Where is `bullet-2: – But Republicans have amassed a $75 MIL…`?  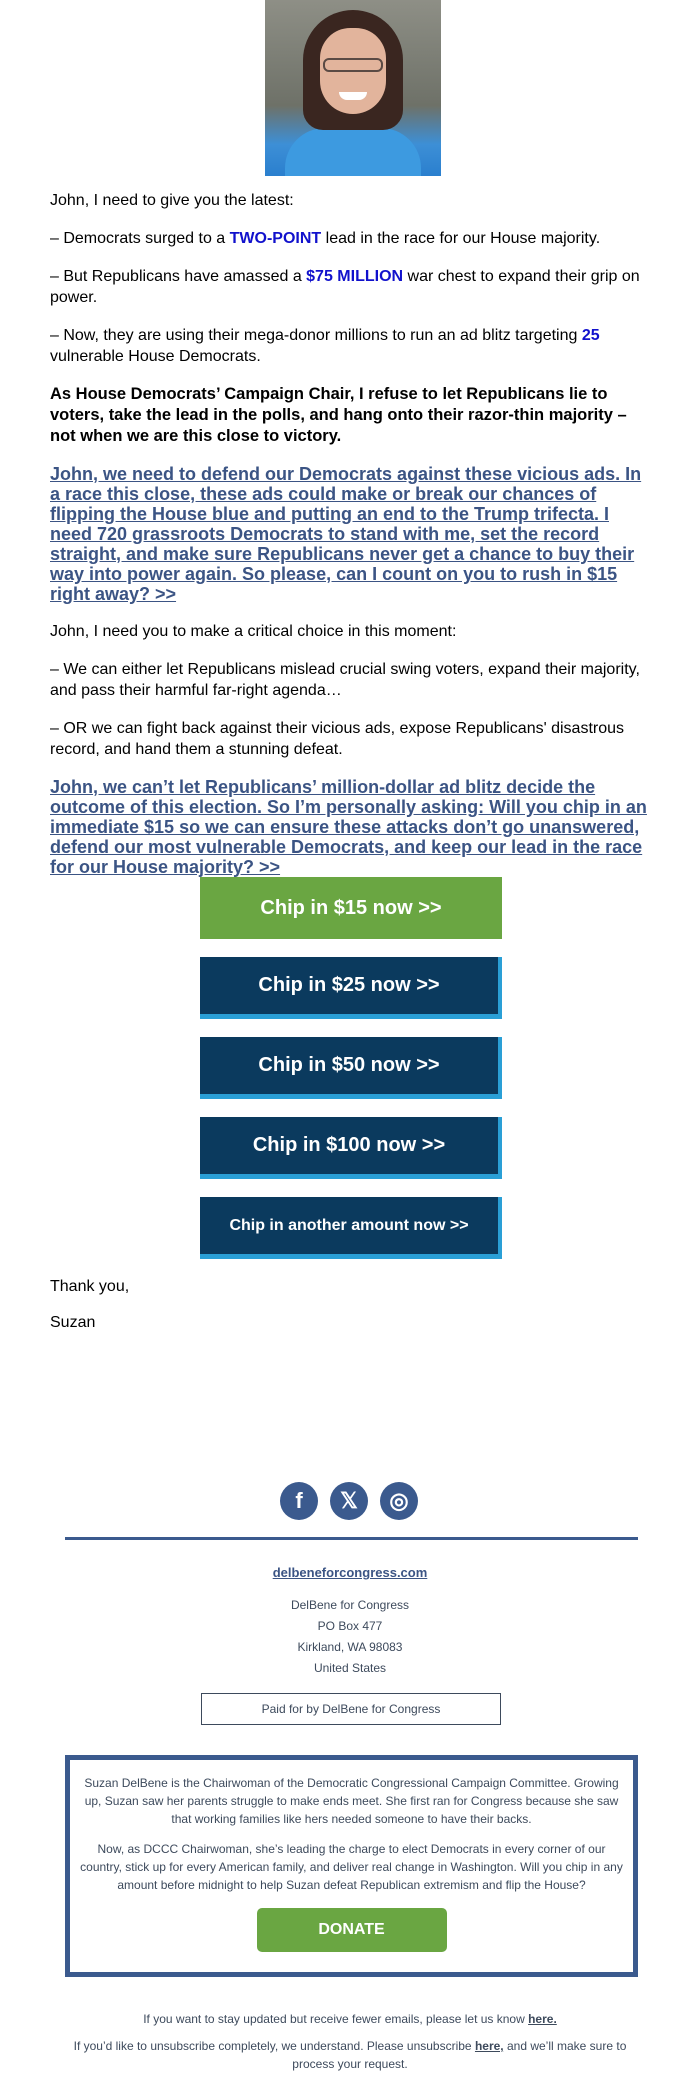
bullet-2: – But Republicans have amassed a $75 MIL… is located at coordinates (352, 287).